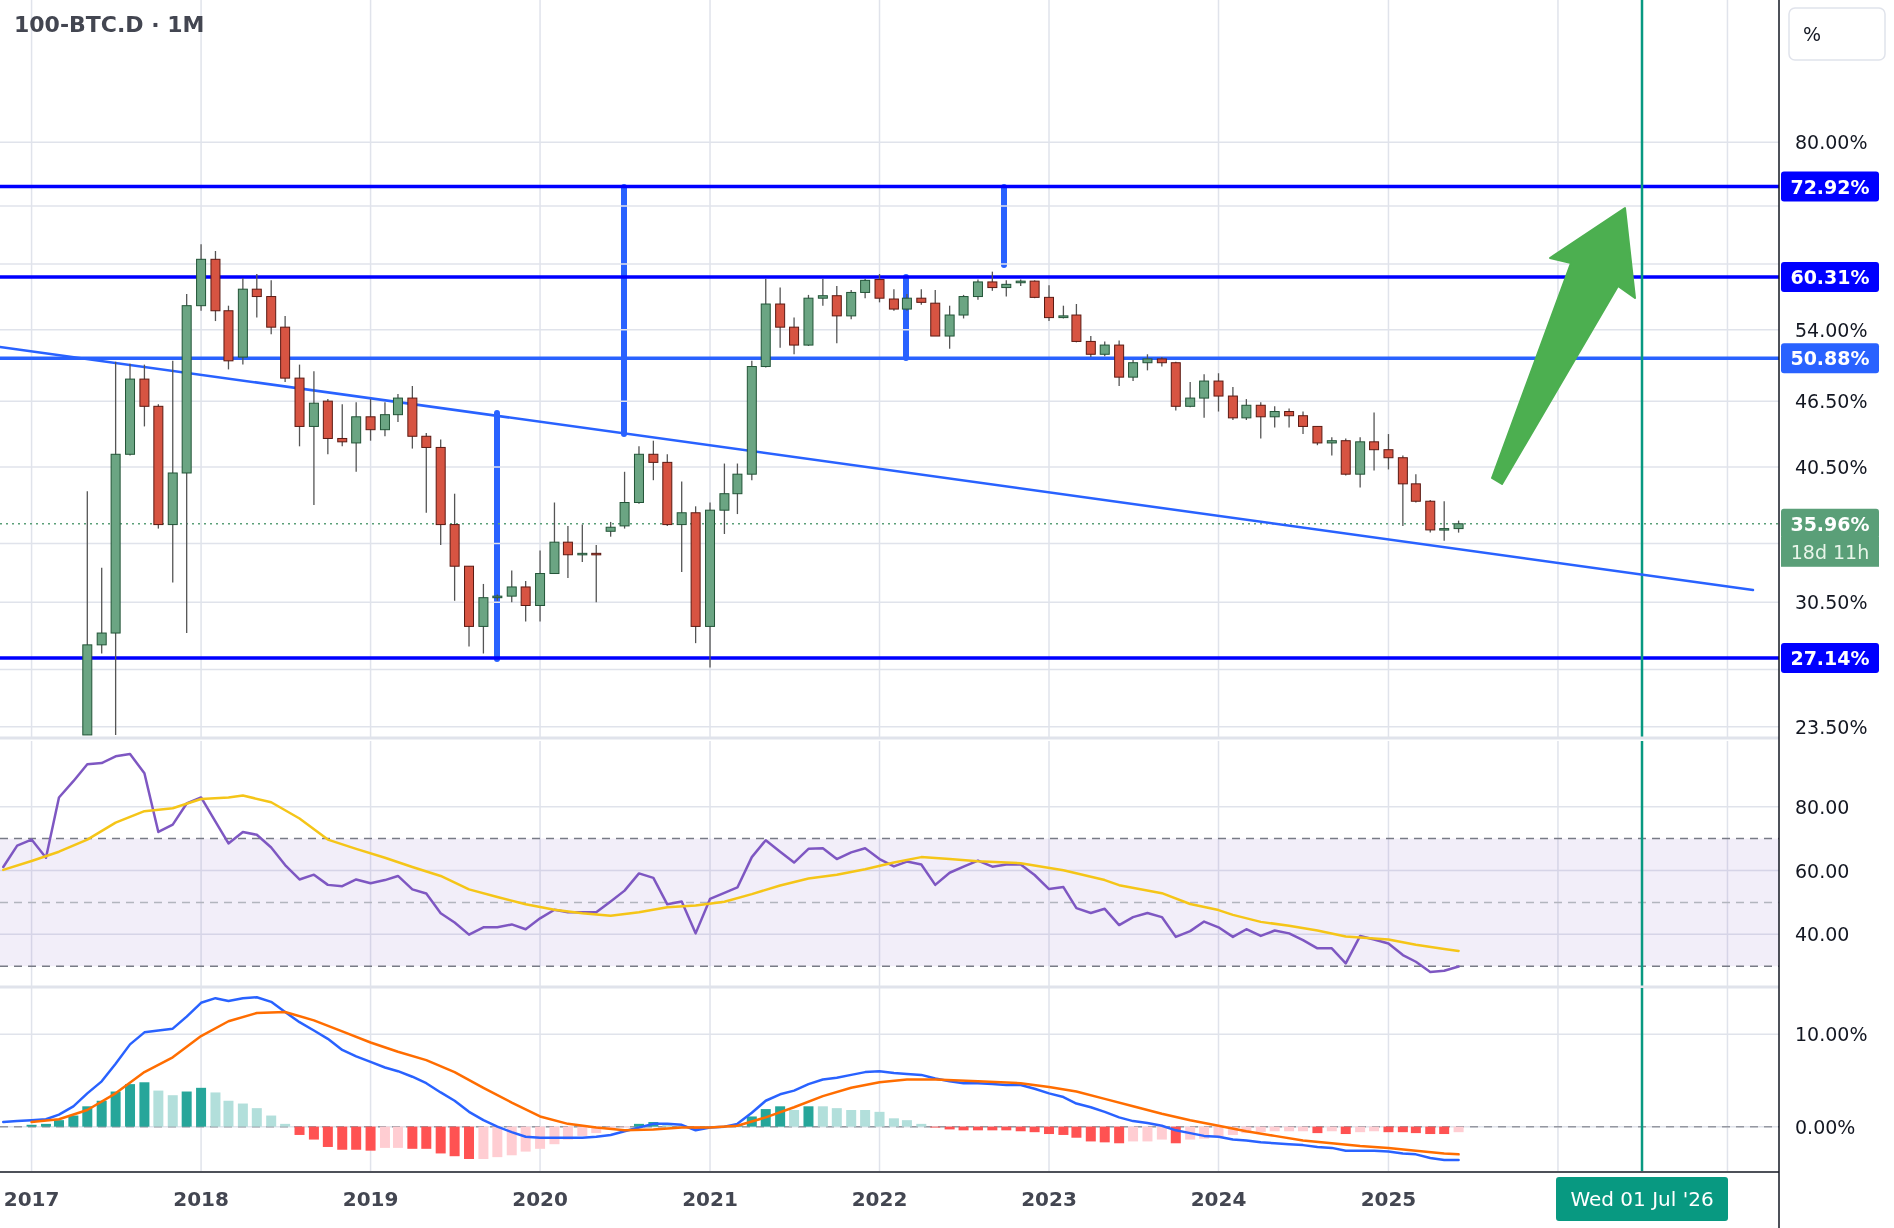 The width and height of the screenshot is (1894, 1228). What do you see at coordinates (1049, 1199) in the screenshot?
I see `x-tick-label: 2023` at bounding box center [1049, 1199].